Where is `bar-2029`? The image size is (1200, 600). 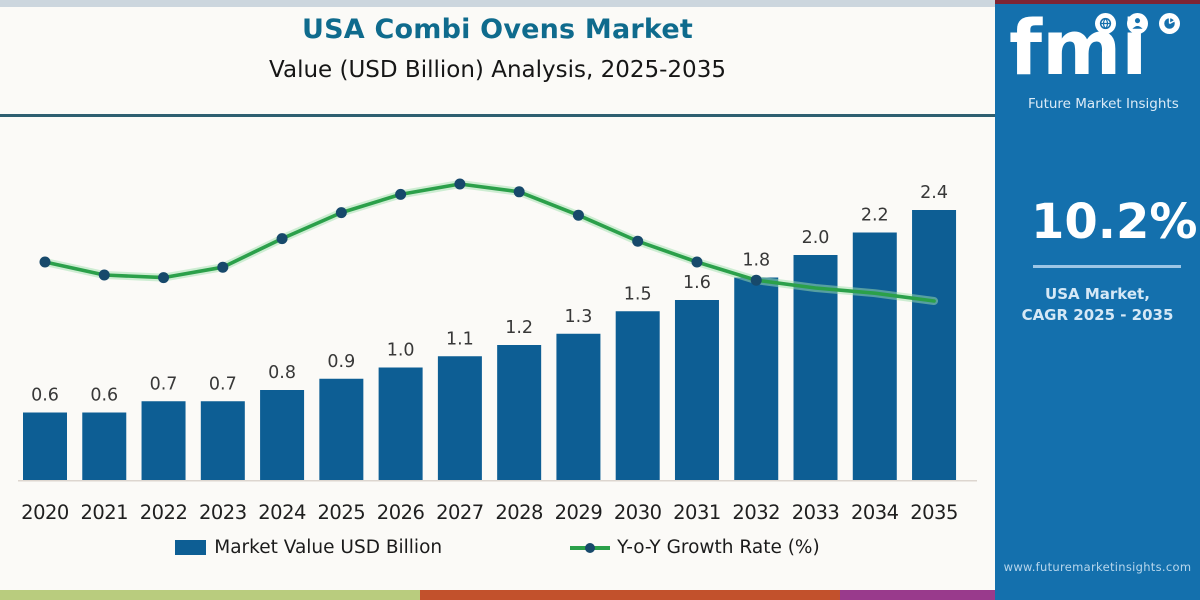
bar-2029 is located at coordinates (578, 406).